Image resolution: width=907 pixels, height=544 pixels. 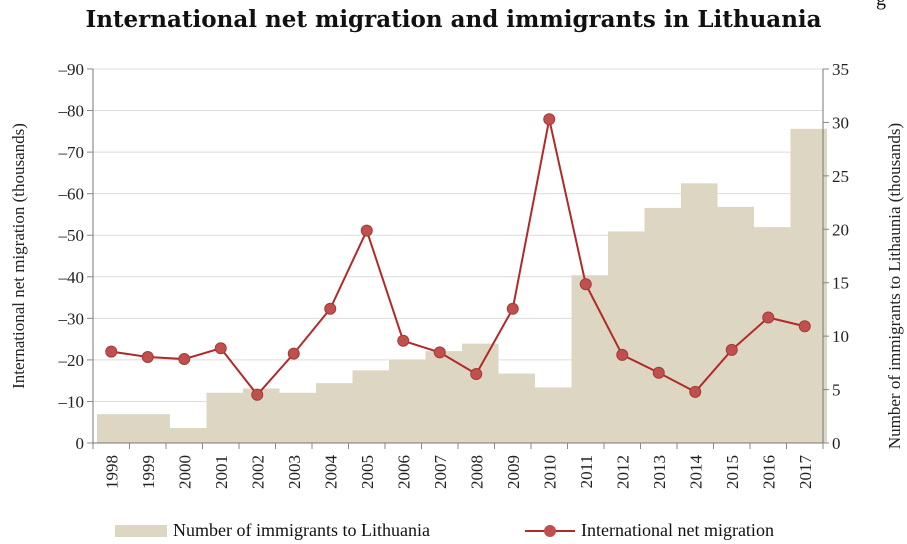 What do you see at coordinates (840, 122) in the screenshot?
I see `right-tick-label: 30` at bounding box center [840, 122].